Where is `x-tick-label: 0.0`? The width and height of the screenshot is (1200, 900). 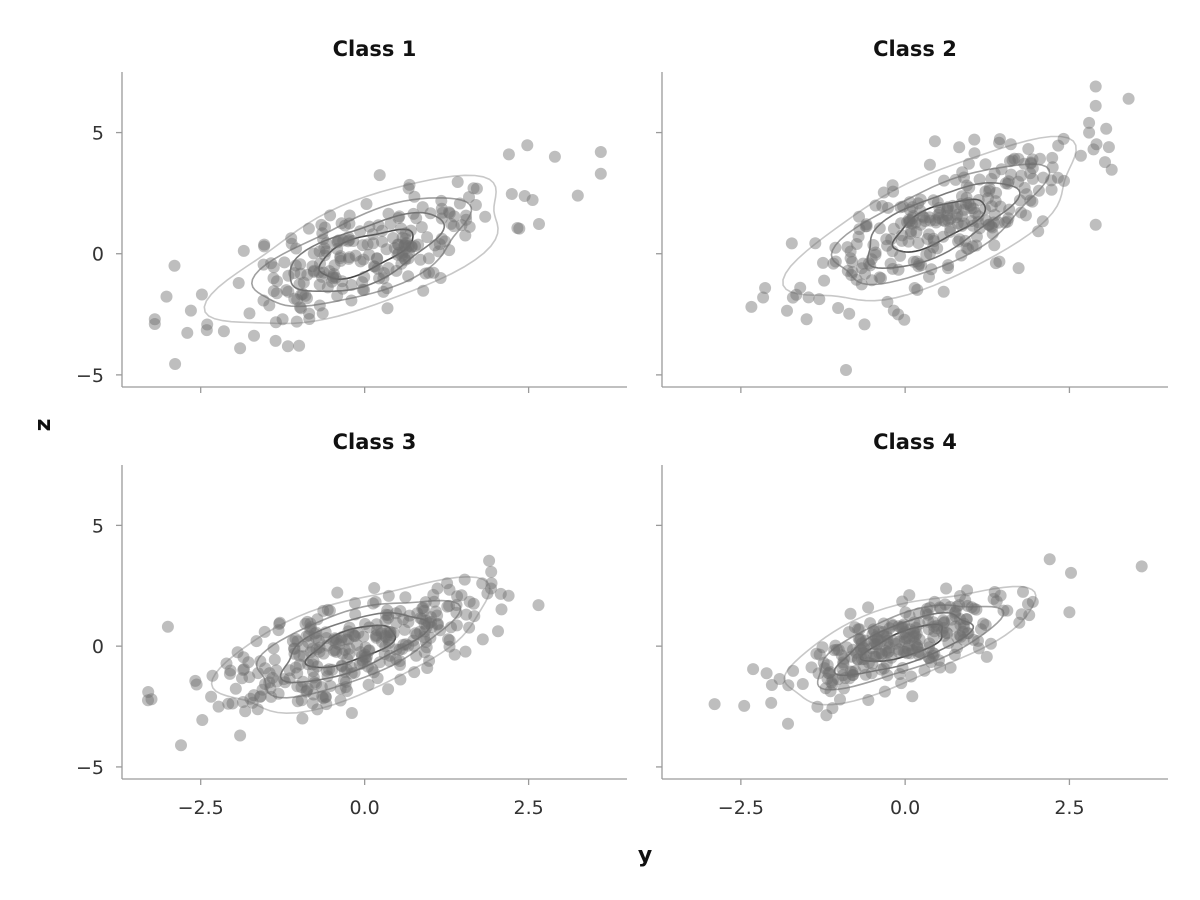
x-tick-label: 0.0 is located at coordinates (365, 808).